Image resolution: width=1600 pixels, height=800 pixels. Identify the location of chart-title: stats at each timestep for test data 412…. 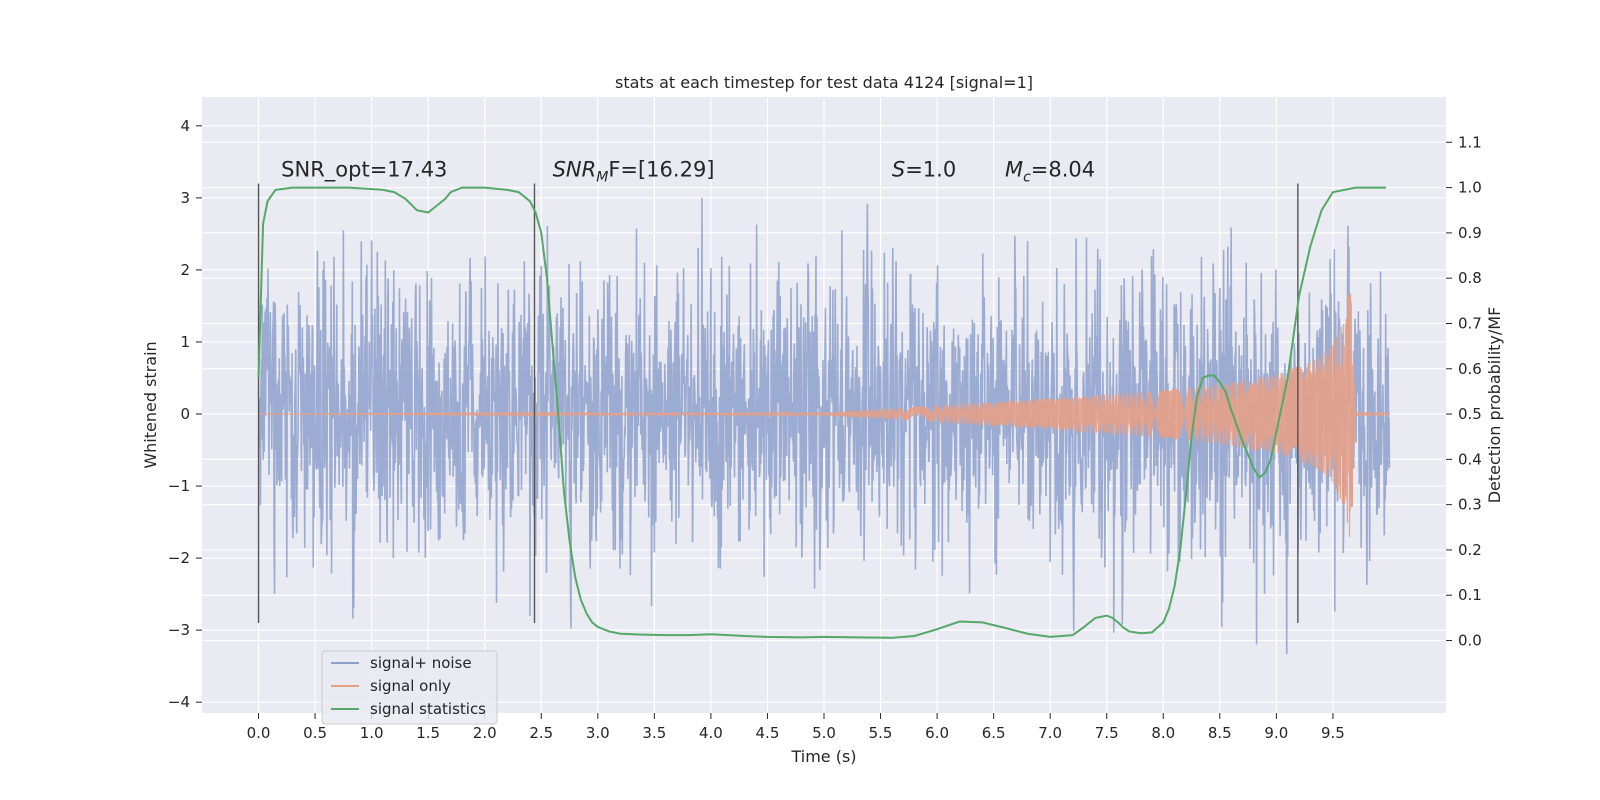
(824, 82).